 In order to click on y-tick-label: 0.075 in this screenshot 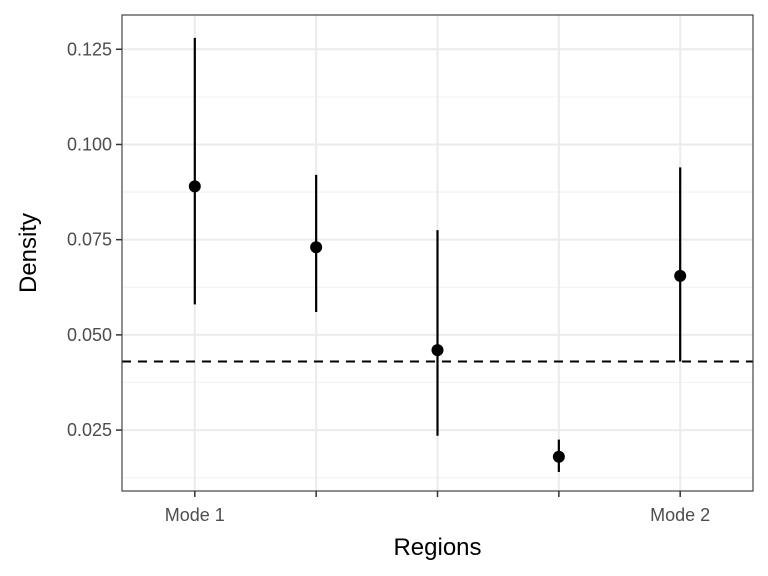, I will do `click(89, 240)`.